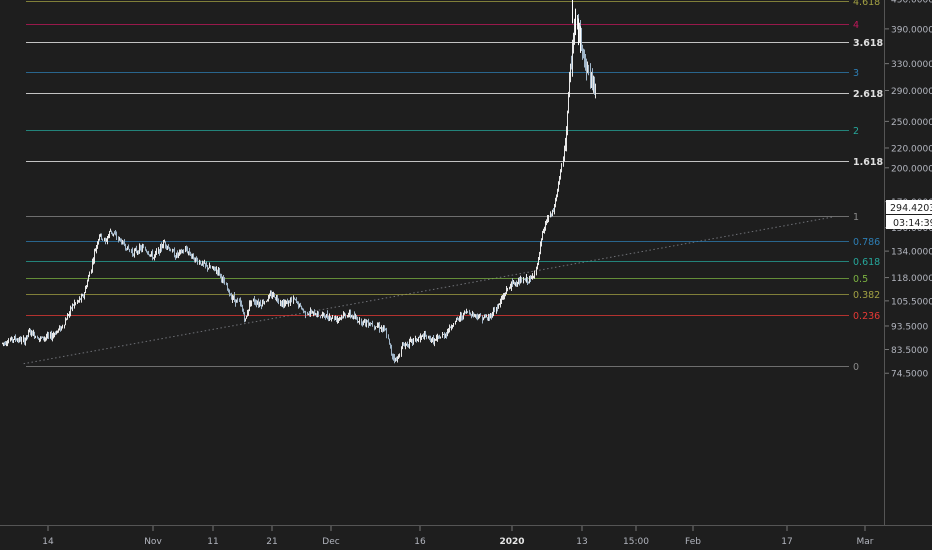 The image size is (932, 550). What do you see at coordinates (458, 536) in the screenshot?
I see `time-axis: 14 Nov 11 21 Dec 16 2020 13 15:00 Feb 17 Mar` at bounding box center [458, 536].